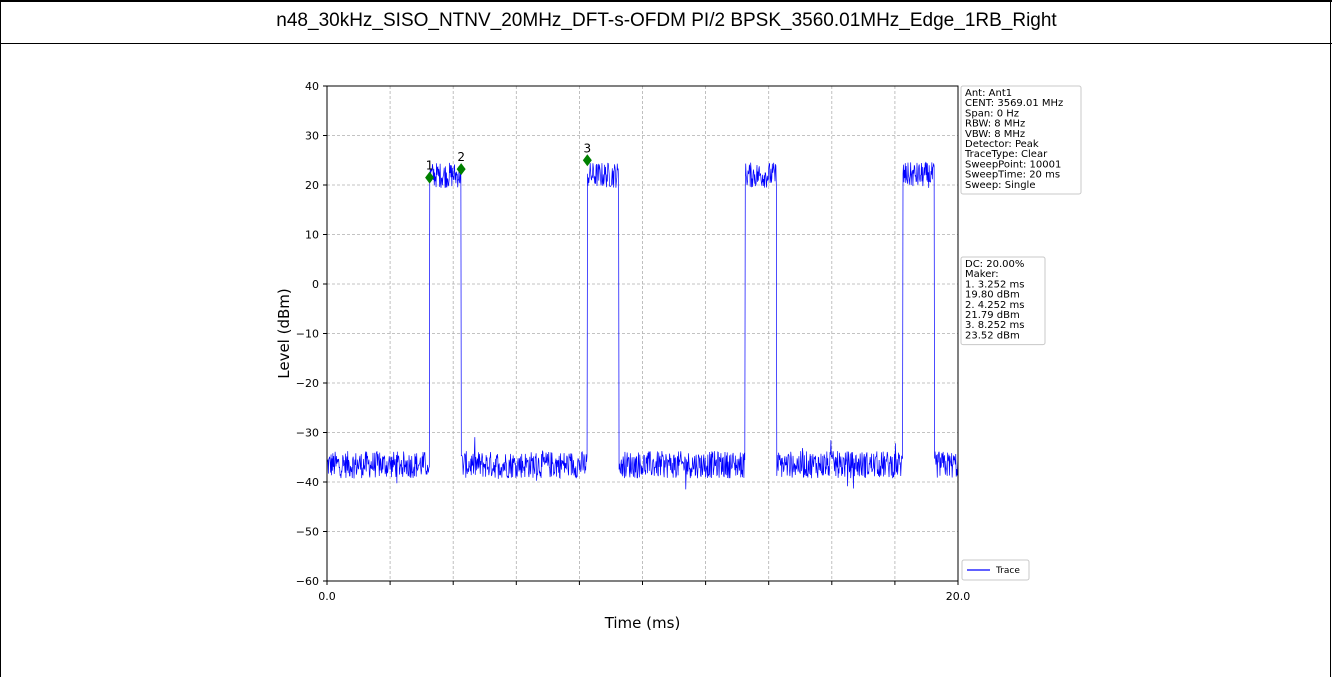  I want to click on instrument-settings-box-line: Sweep: Single, so click(1000, 185).